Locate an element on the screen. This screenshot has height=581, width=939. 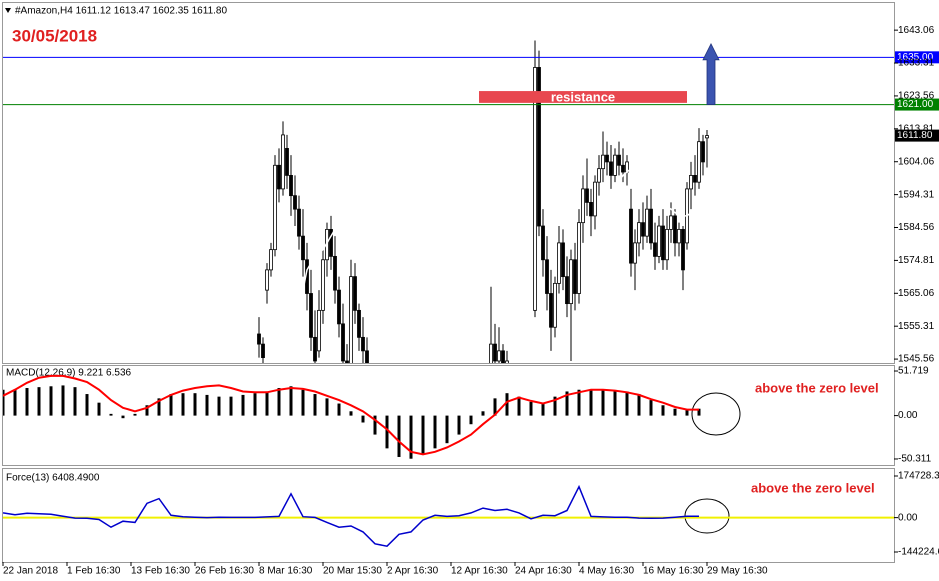
x-tick-label: 24 Apr 16:30 is located at coordinates (543, 571).